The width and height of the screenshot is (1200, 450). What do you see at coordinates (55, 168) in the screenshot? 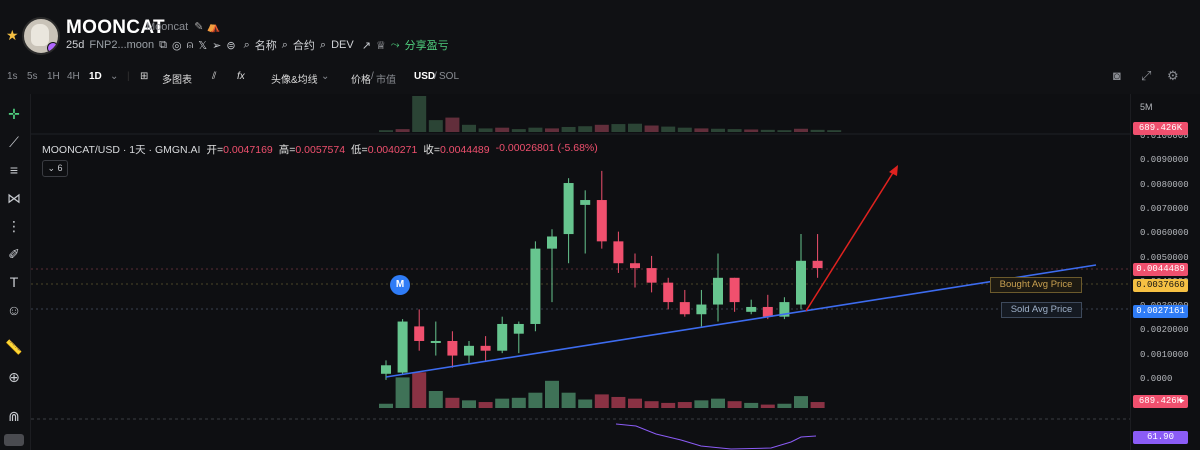
I see `indicator-collapse-button: ⌄ 6` at bounding box center [55, 168].